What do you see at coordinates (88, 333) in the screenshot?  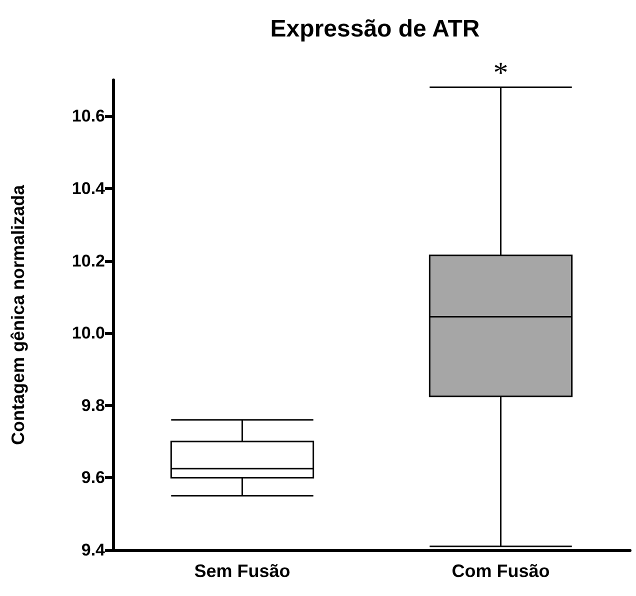 I see `y-tick-label: 10.0` at bounding box center [88, 333].